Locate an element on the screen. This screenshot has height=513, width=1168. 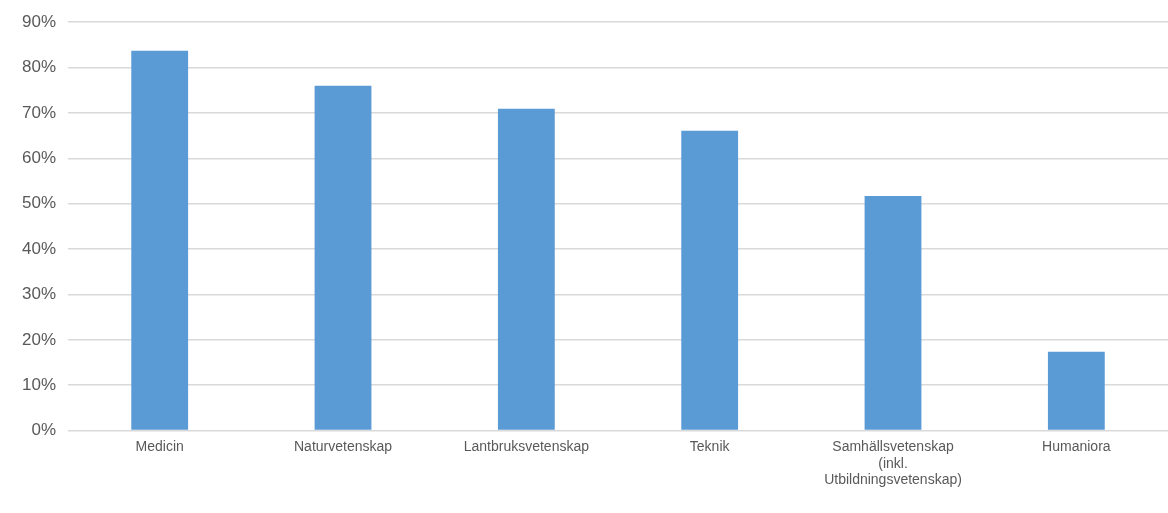
x-tick-label: Humaniora is located at coordinates (1076, 445).